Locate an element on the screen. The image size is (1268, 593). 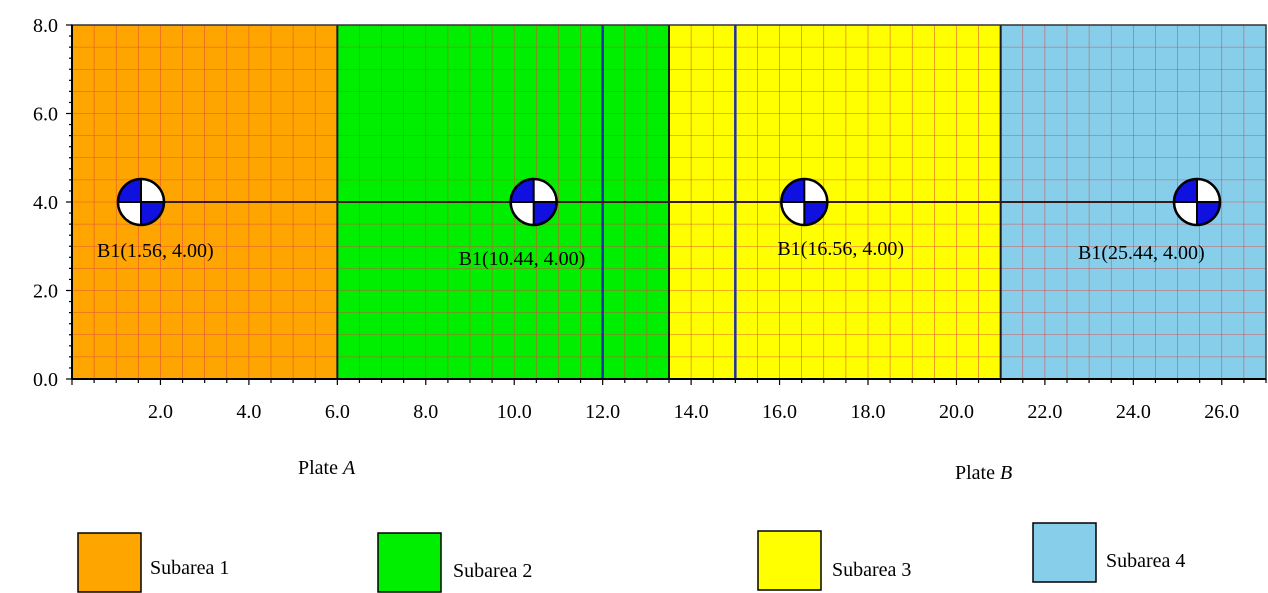
x-tick-label: 4.0 is located at coordinates (248, 412).